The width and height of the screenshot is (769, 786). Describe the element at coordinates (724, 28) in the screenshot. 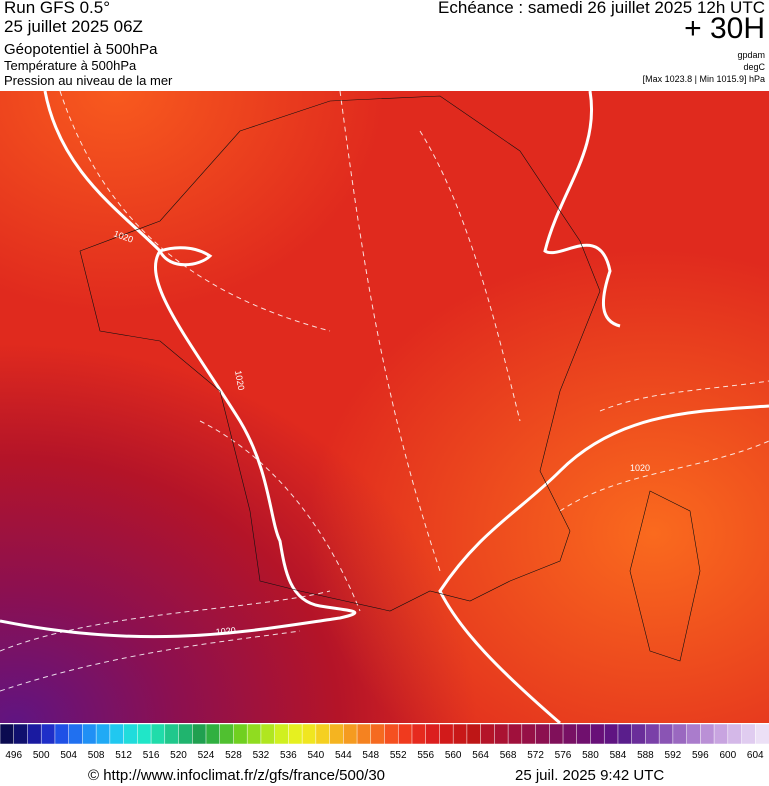

I see `lead-time: + 30H` at that location.